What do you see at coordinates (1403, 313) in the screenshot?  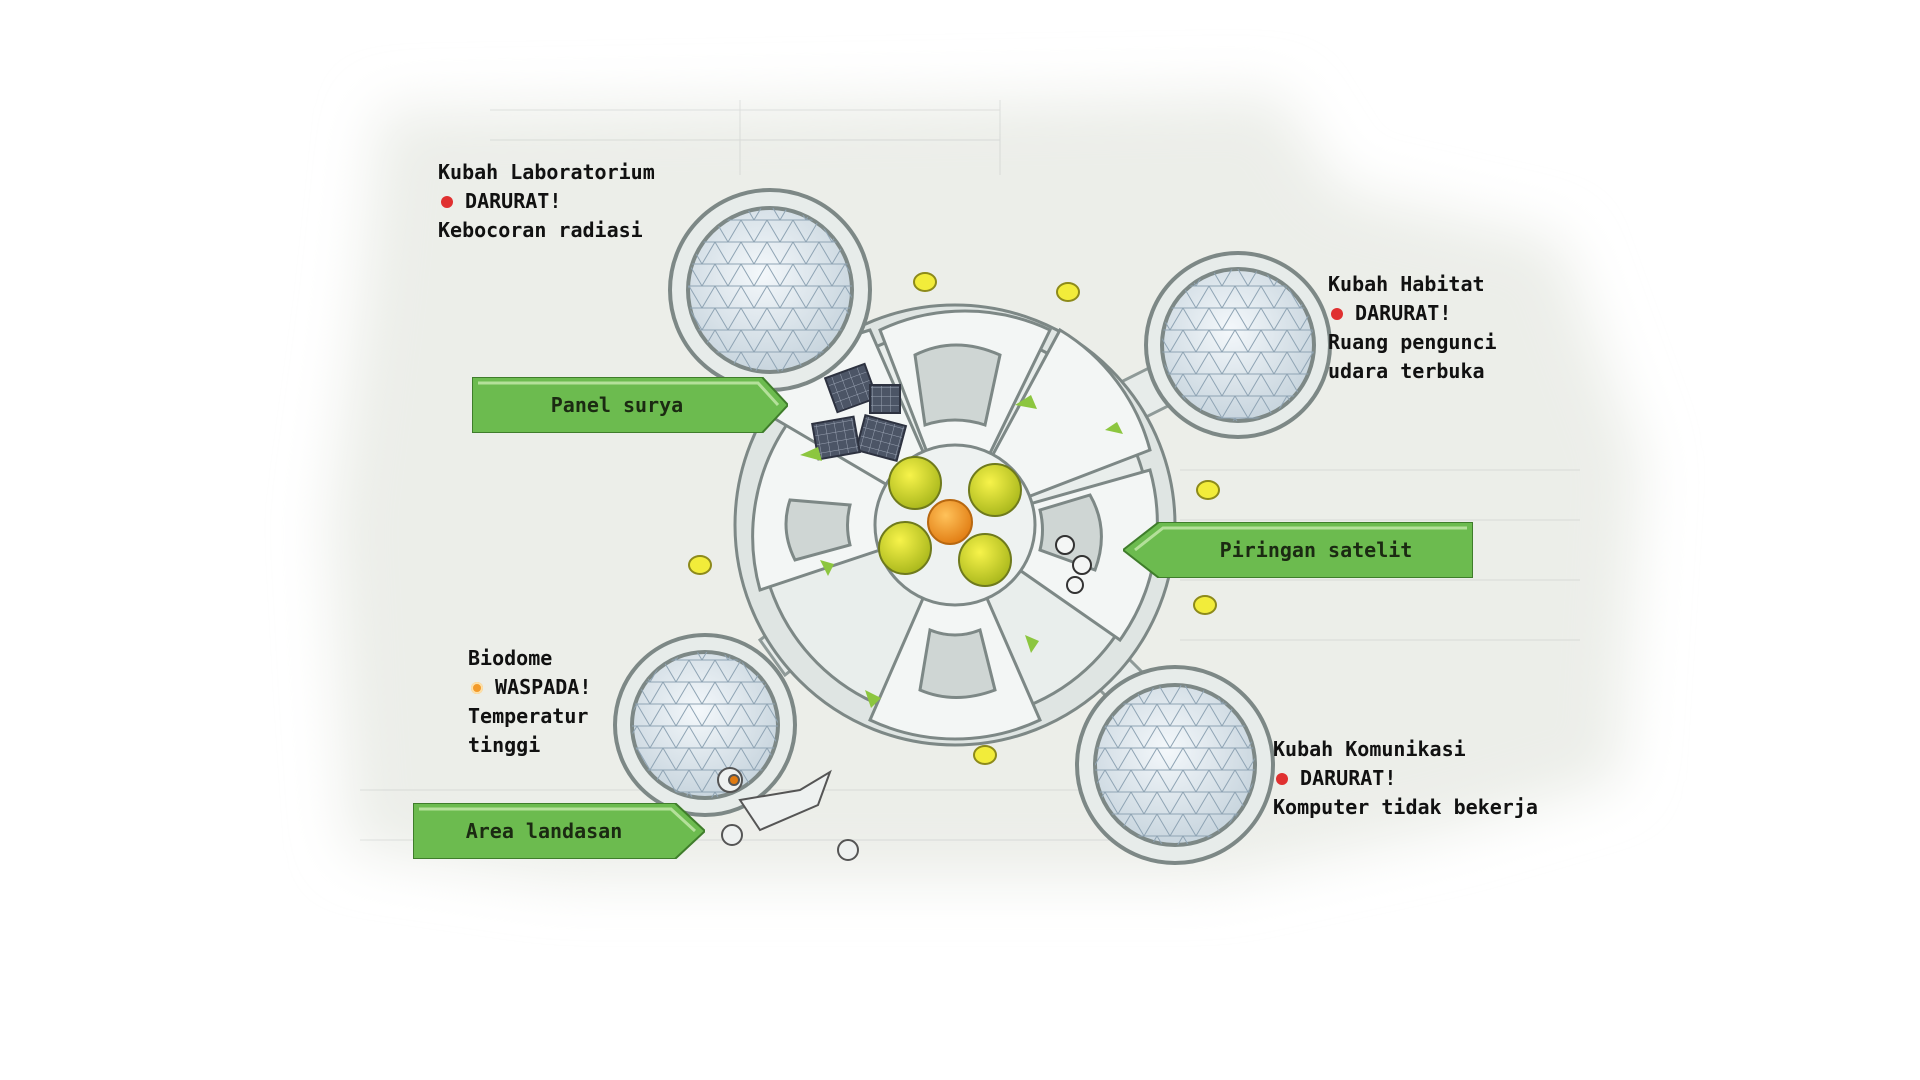 I see `habitat-status-text: DARURAT!` at bounding box center [1403, 313].